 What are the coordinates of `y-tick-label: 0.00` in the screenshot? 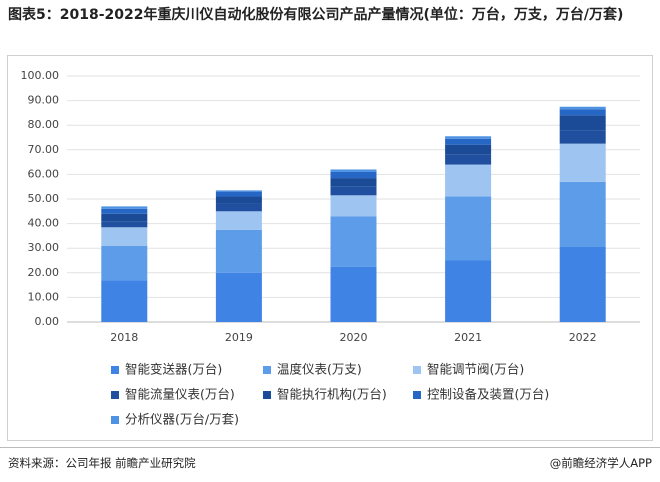 It's located at (47, 321).